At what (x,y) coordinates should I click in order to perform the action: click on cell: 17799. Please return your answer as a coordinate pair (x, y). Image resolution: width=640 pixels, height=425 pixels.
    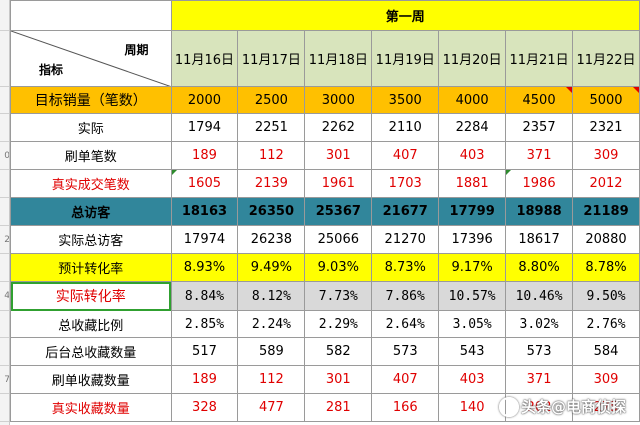
    Looking at the image, I should click on (472, 211).